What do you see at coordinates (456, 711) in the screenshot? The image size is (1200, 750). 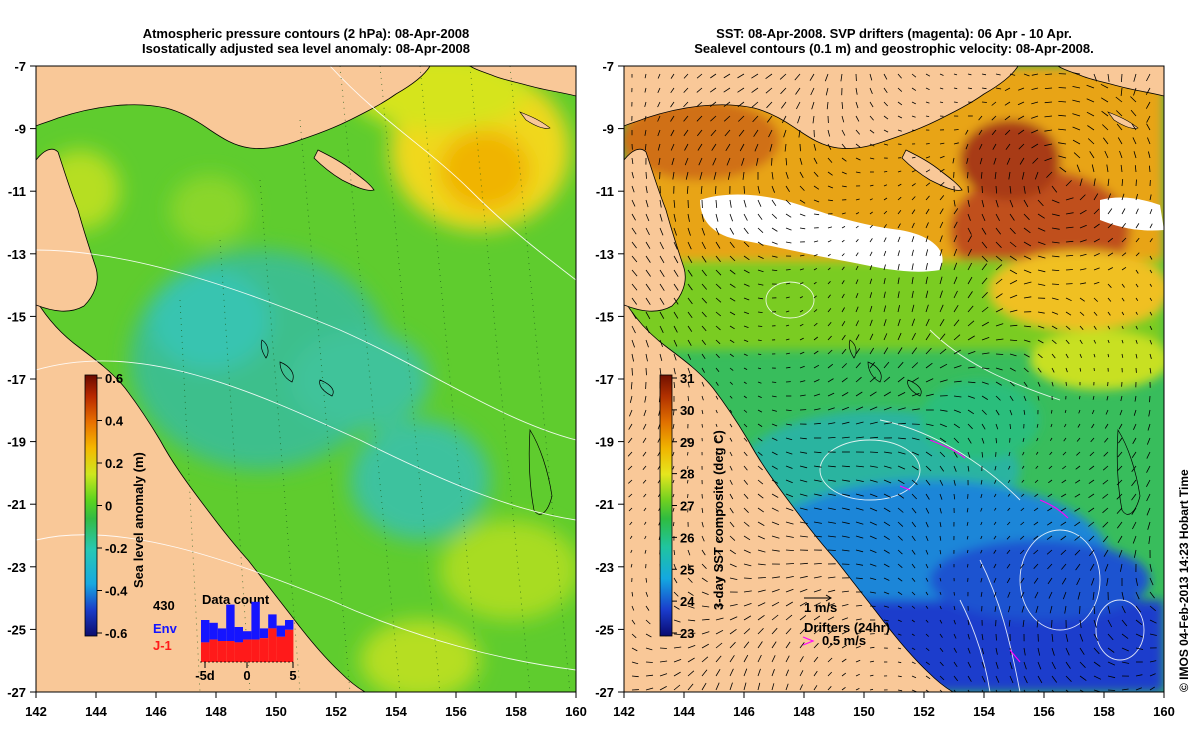 I see `sla-x-tick-label: 156` at bounding box center [456, 711].